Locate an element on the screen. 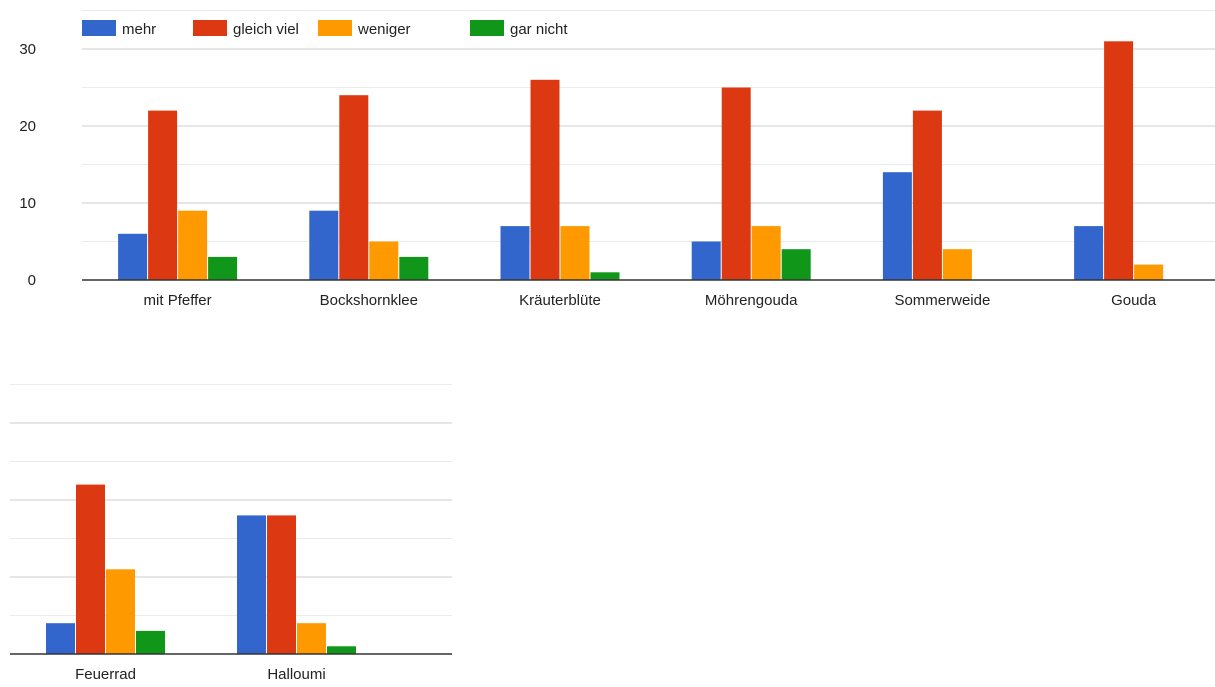 The image size is (1215, 687). y-tick-label: 10 is located at coordinates (27, 203).